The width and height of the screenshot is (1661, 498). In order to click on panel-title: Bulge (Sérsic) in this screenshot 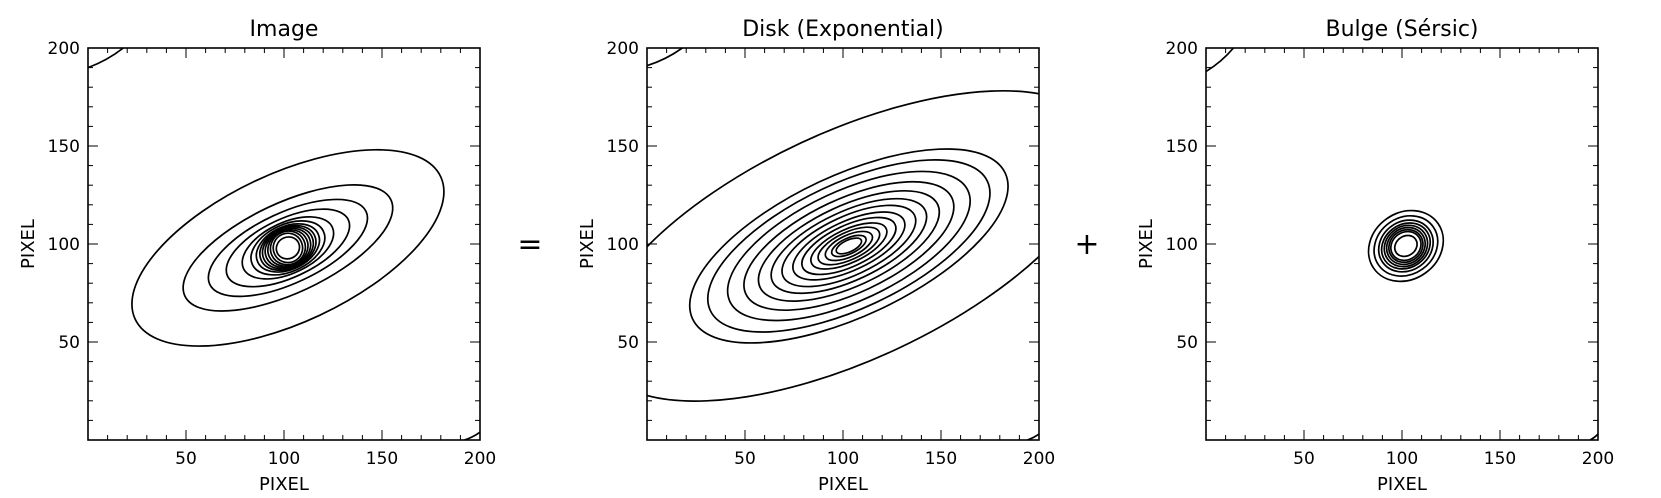, I will do `click(1401, 29)`.